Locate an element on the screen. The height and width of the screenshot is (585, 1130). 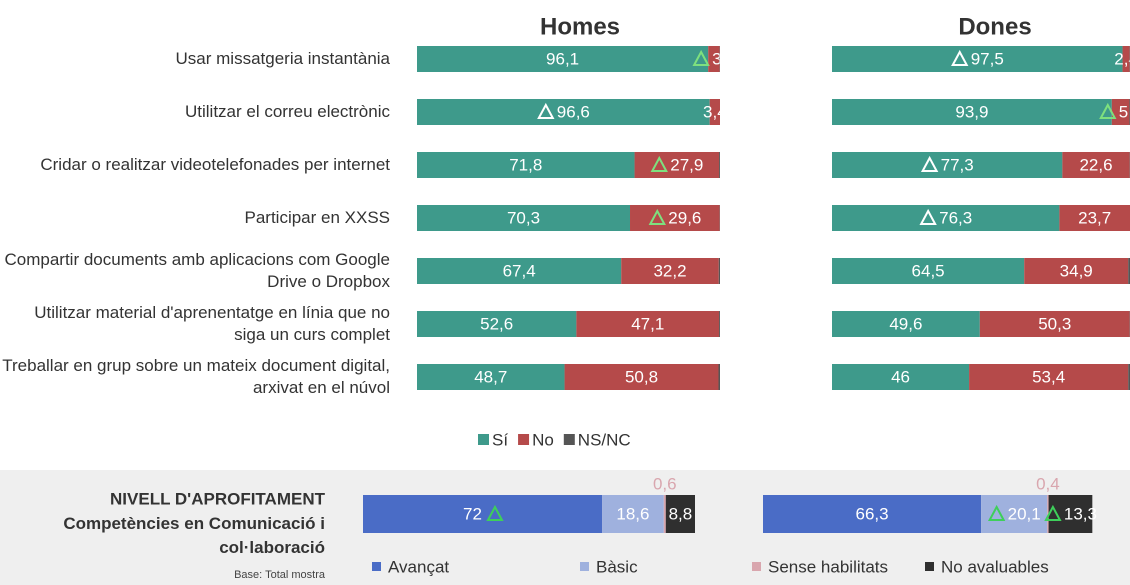
value-label: 66,3 is located at coordinates (872, 513).